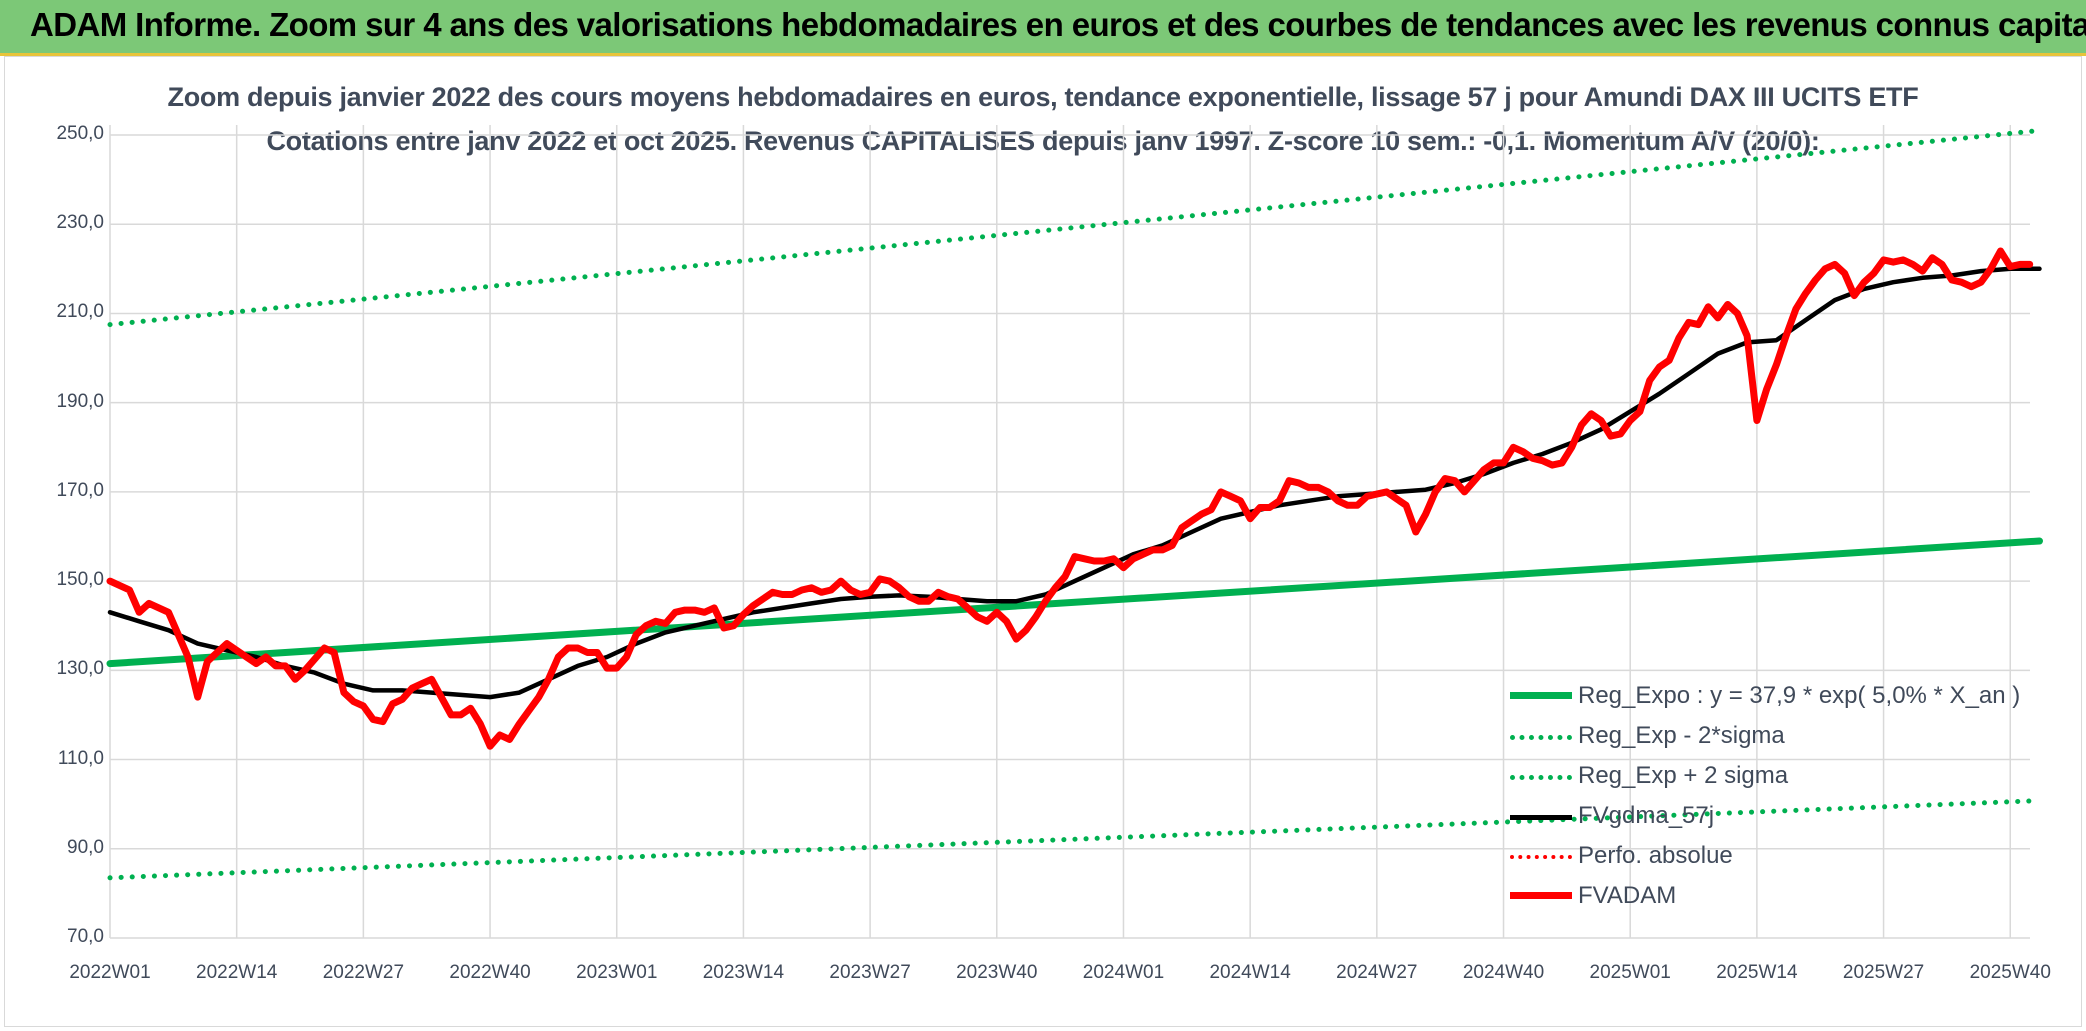  Describe the element at coordinates (80, 401) in the screenshot. I see `y-tick-label: 190,0` at that location.